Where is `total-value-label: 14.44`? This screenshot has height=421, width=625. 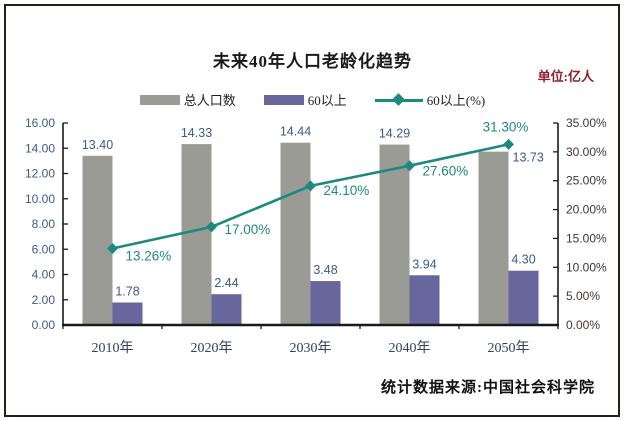 total-value-label: 14.44 is located at coordinates (295, 132).